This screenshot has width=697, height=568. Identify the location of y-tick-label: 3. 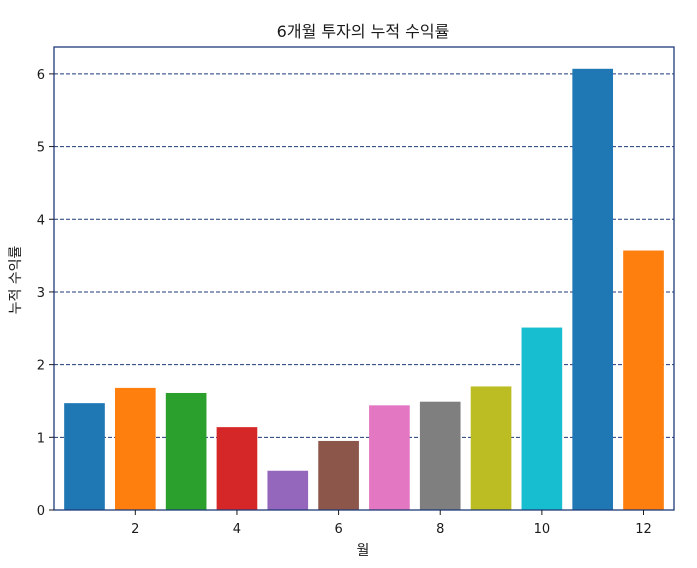
(41, 293).